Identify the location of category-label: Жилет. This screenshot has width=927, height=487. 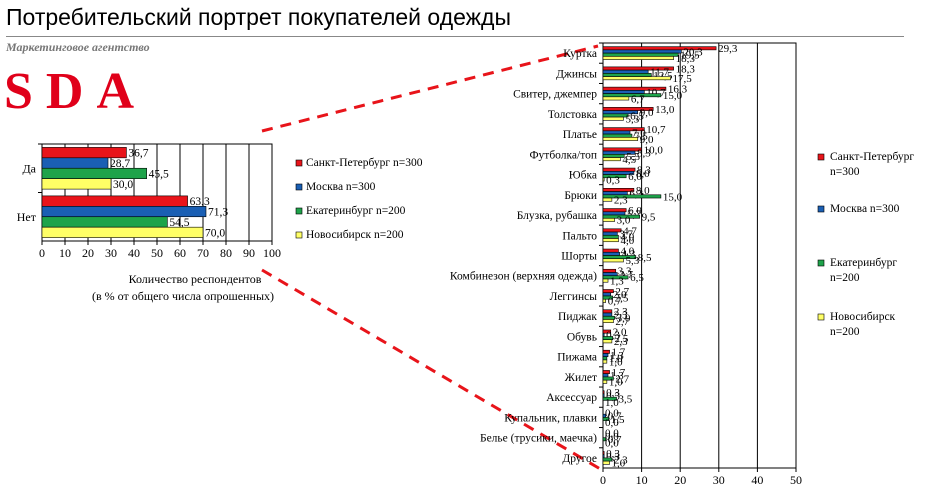
(581, 378).